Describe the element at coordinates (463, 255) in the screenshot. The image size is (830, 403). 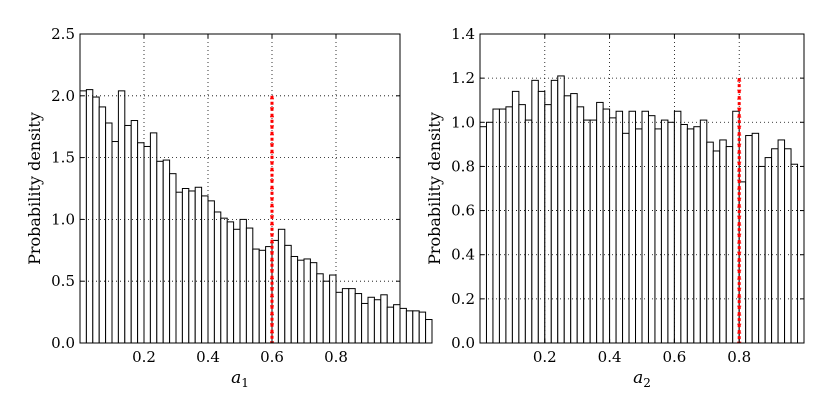
I see `y-tick-label: 0.4` at that location.